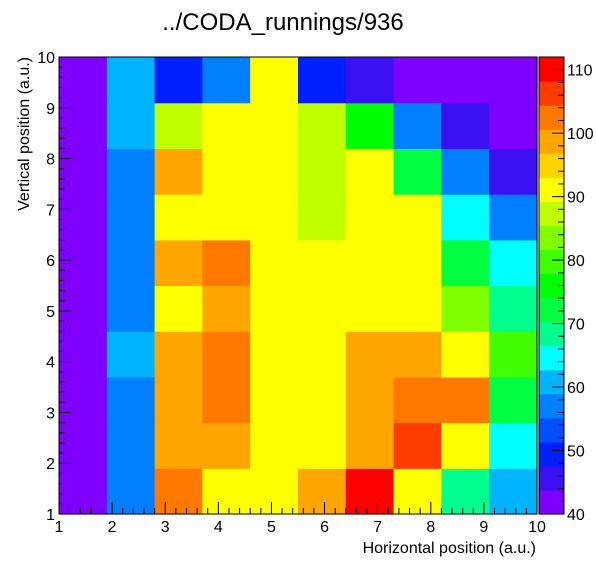 This screenshot has height=572, width=596. I want to click on y-tick-label: 5, so click(50, 312).